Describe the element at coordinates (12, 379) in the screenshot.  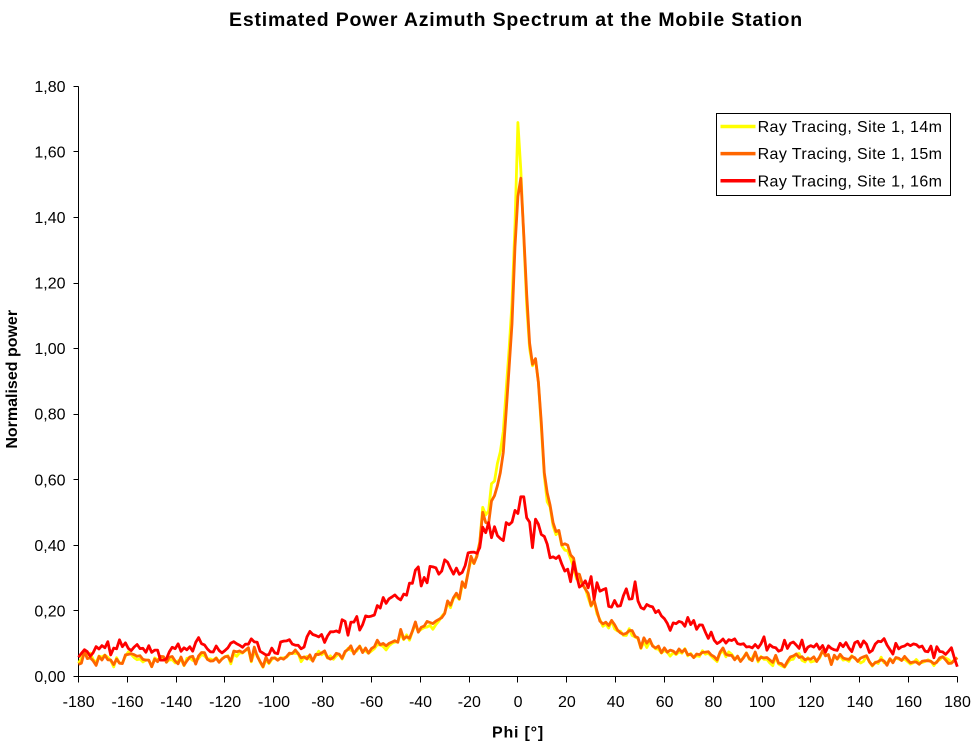
I see `svg-text: Normalised power` at that location.